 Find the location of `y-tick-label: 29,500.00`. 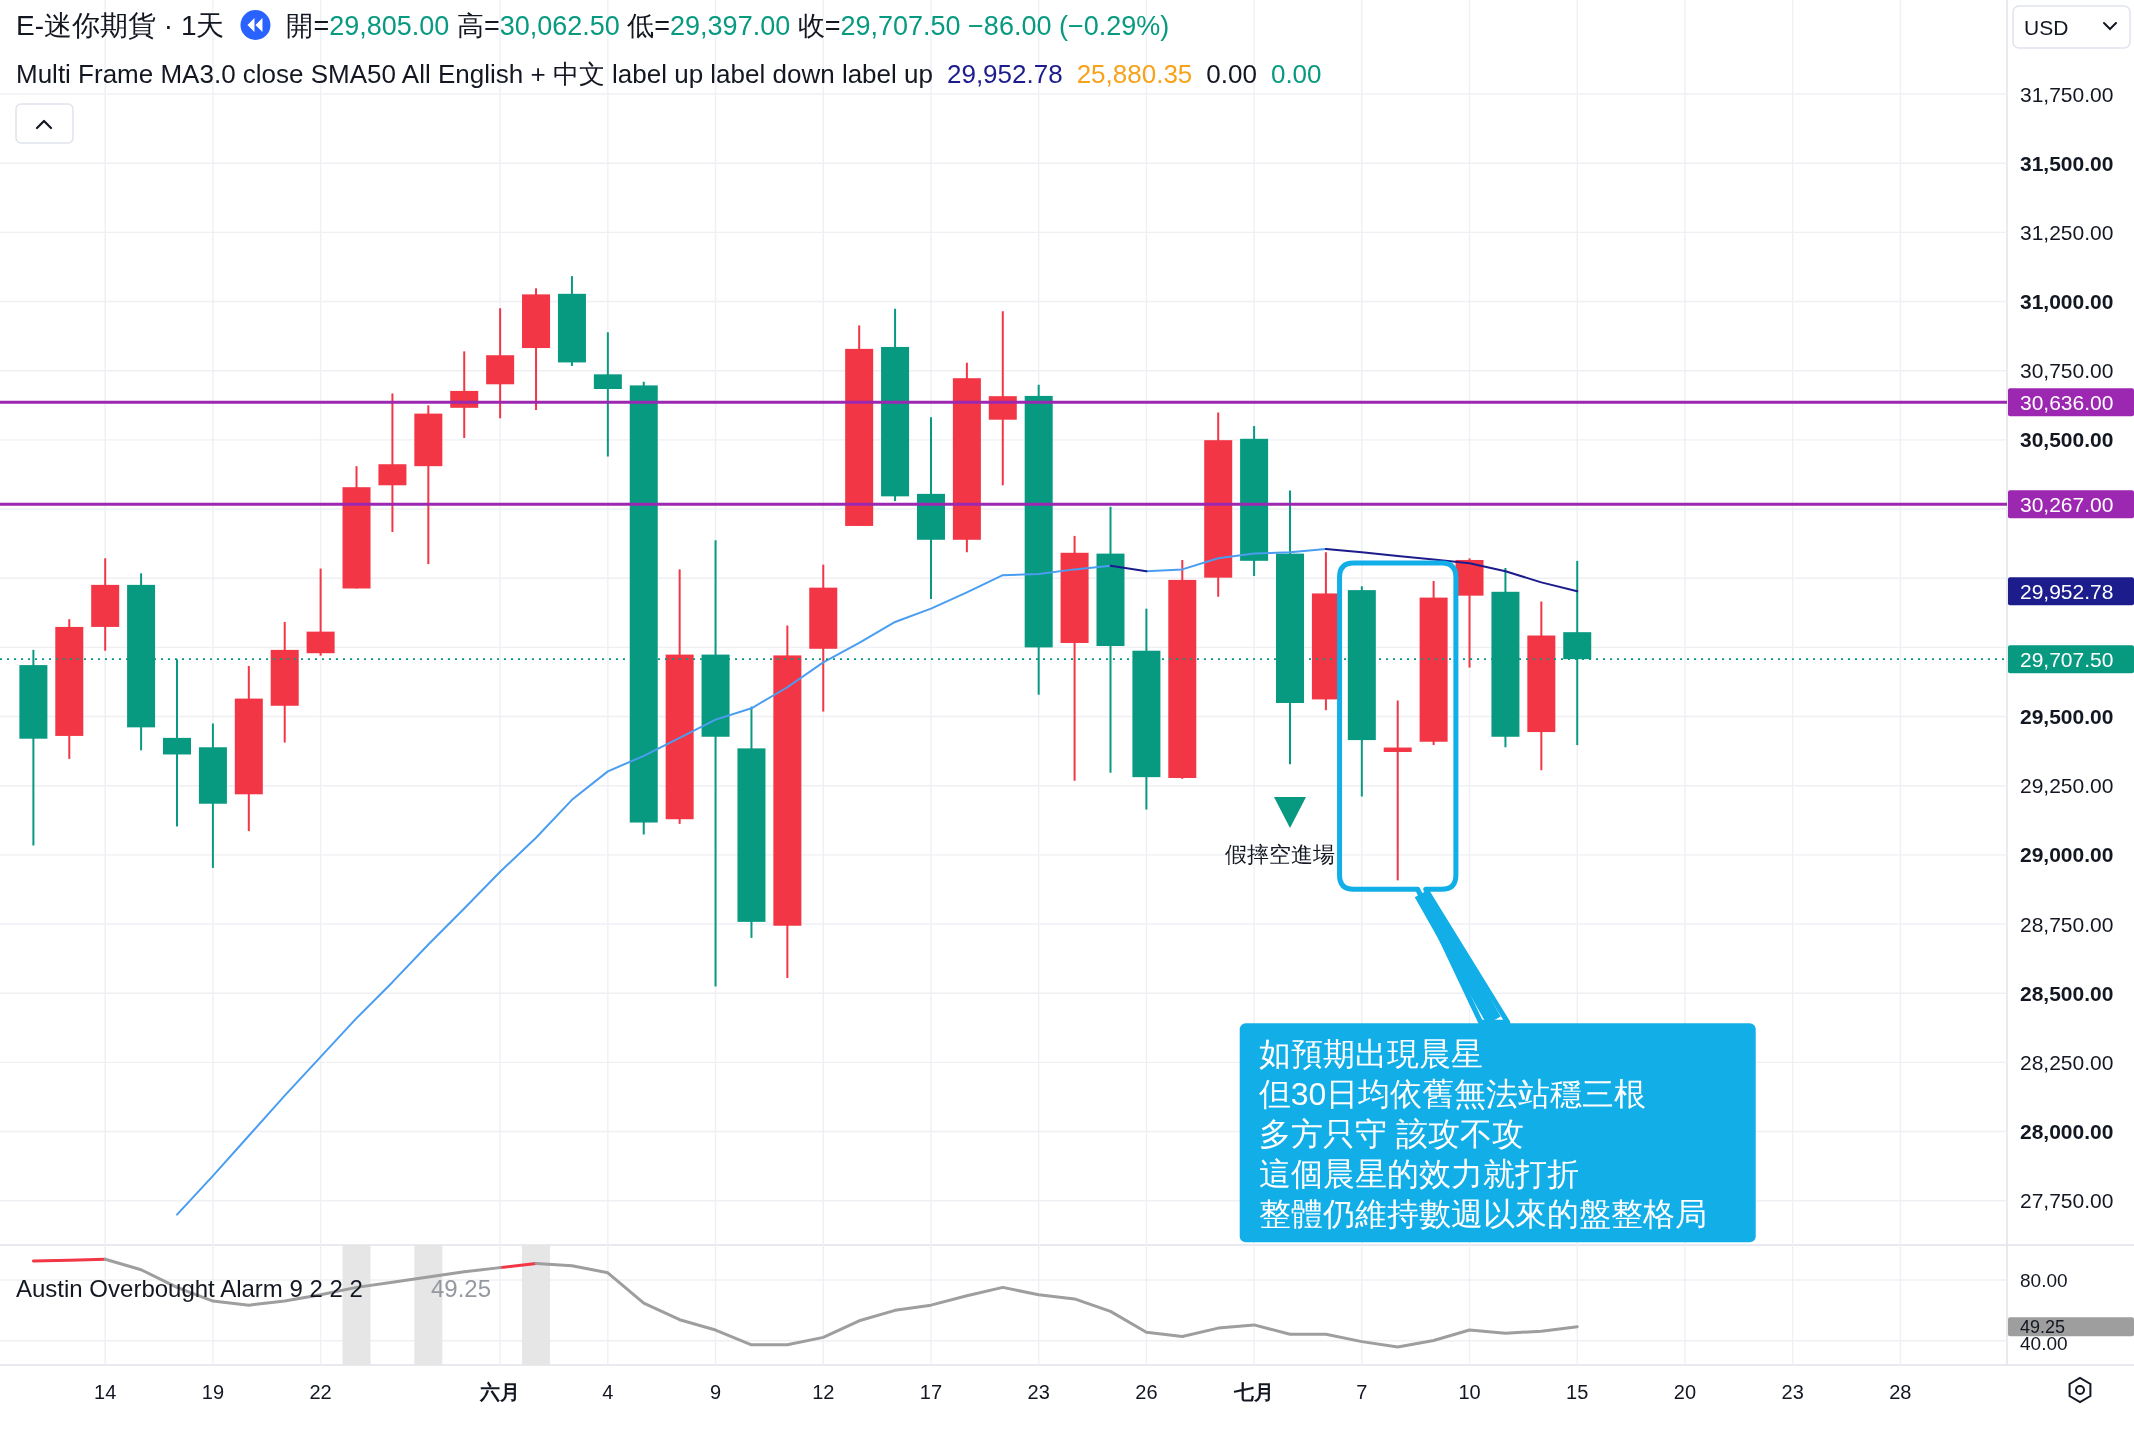

y-tick-label: 29,500.00 is located at coordinates (2067, 717).